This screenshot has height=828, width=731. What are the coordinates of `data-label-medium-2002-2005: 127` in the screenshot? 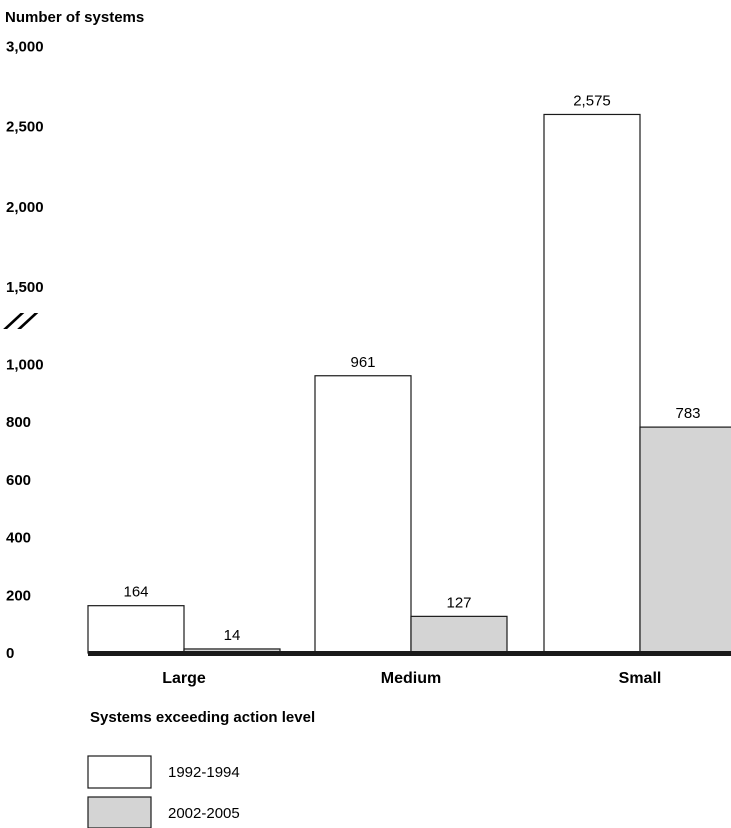 It's located at (458, 602).